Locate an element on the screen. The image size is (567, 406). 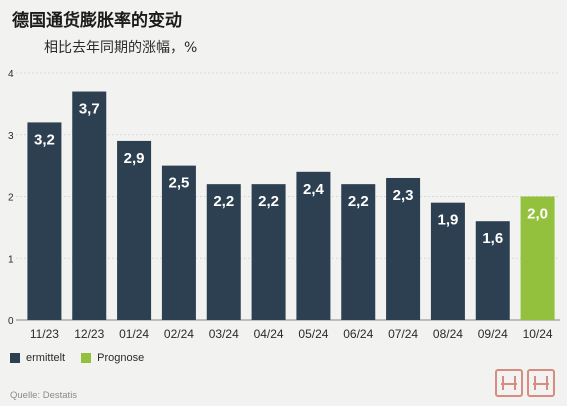
x-tick-label: 10/24 is located at coordinates (538, 334).